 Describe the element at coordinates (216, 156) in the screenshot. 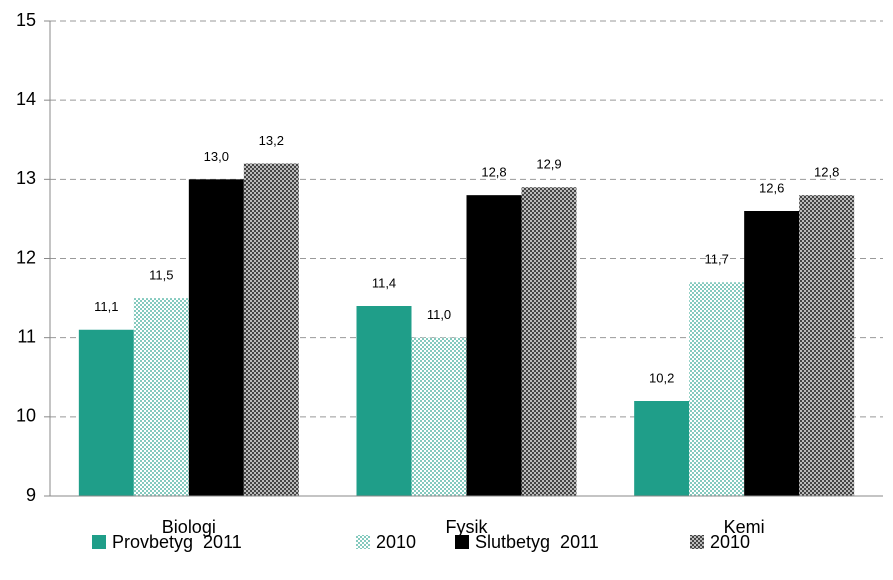

I see `value-label: 13,0` at that location.